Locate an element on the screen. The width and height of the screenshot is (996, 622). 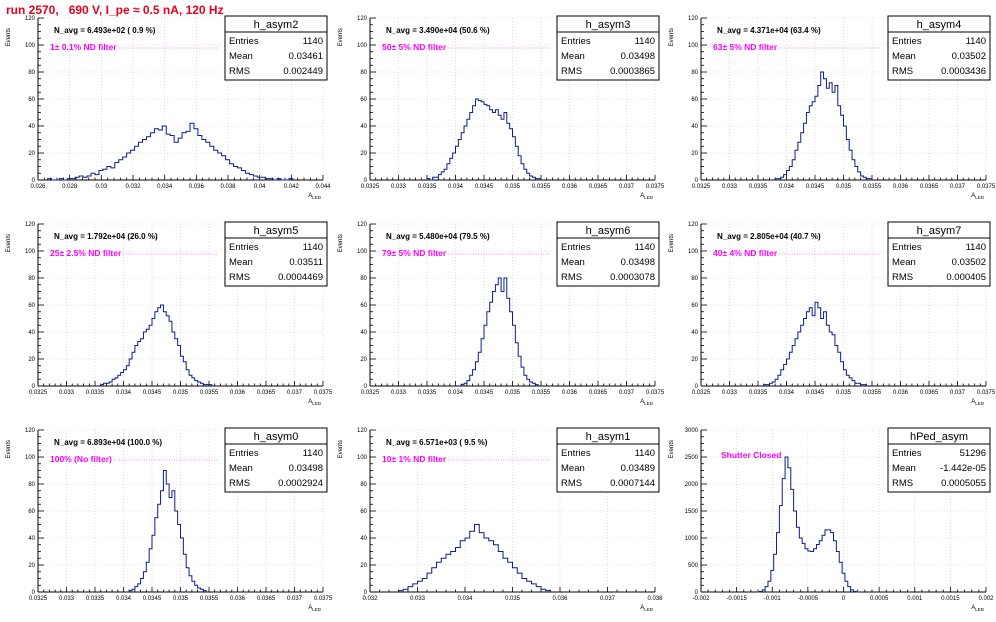
x-tick-label: -0.001 is located at coordinates (773, 599).